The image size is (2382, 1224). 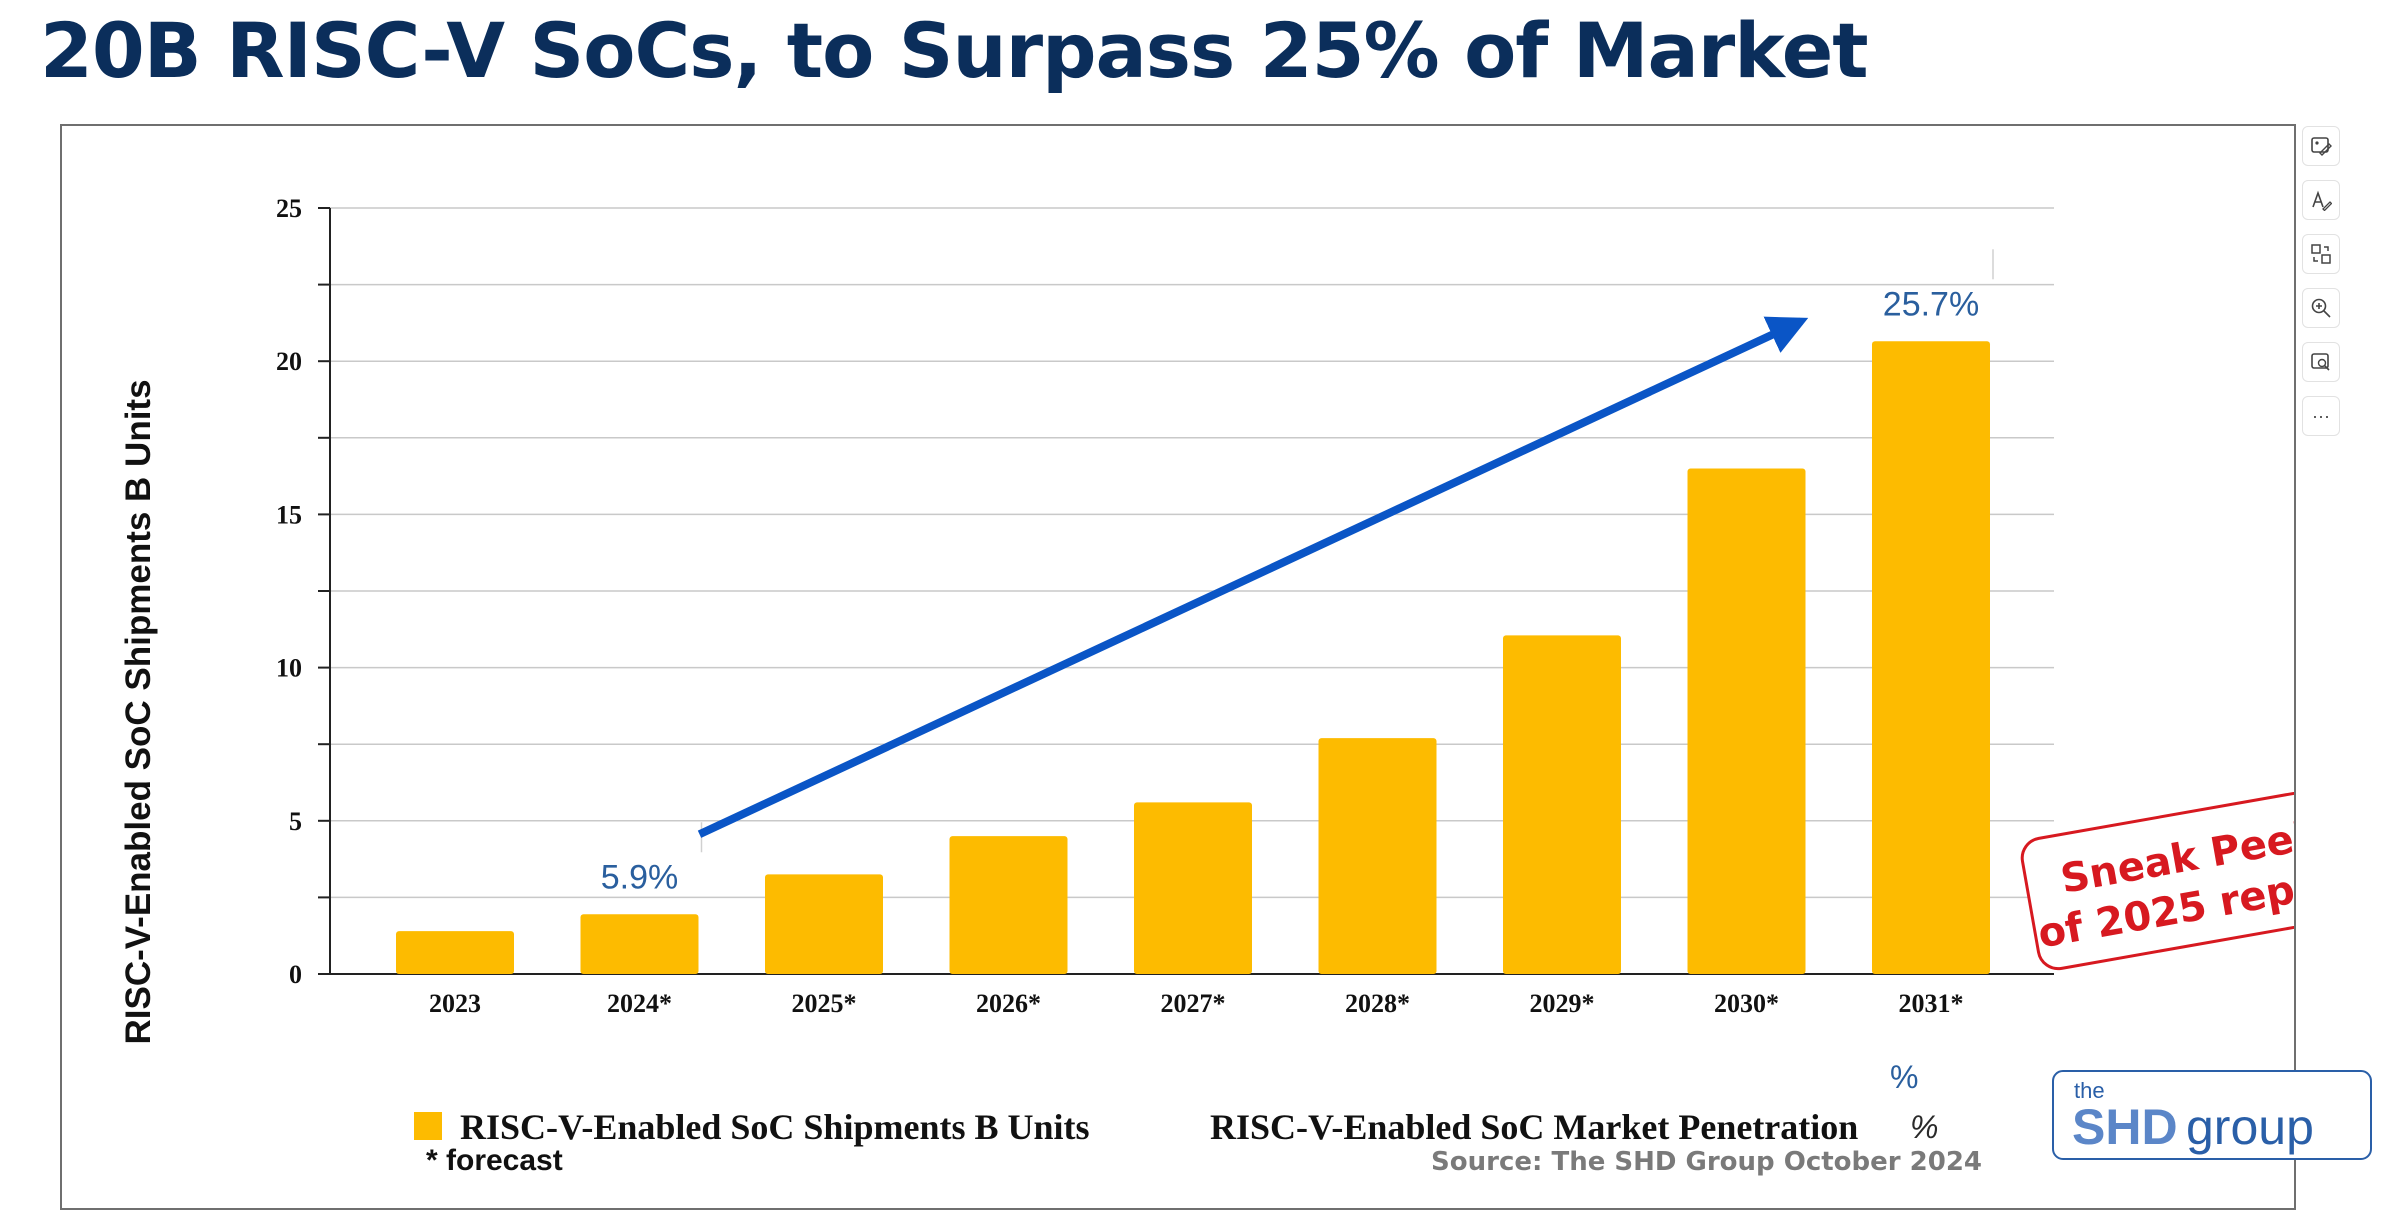 What do you see at coordinates (428, 1126) in the screenshot?
I see `legend-swatch-shipments` at bounding box center [428, 1126].